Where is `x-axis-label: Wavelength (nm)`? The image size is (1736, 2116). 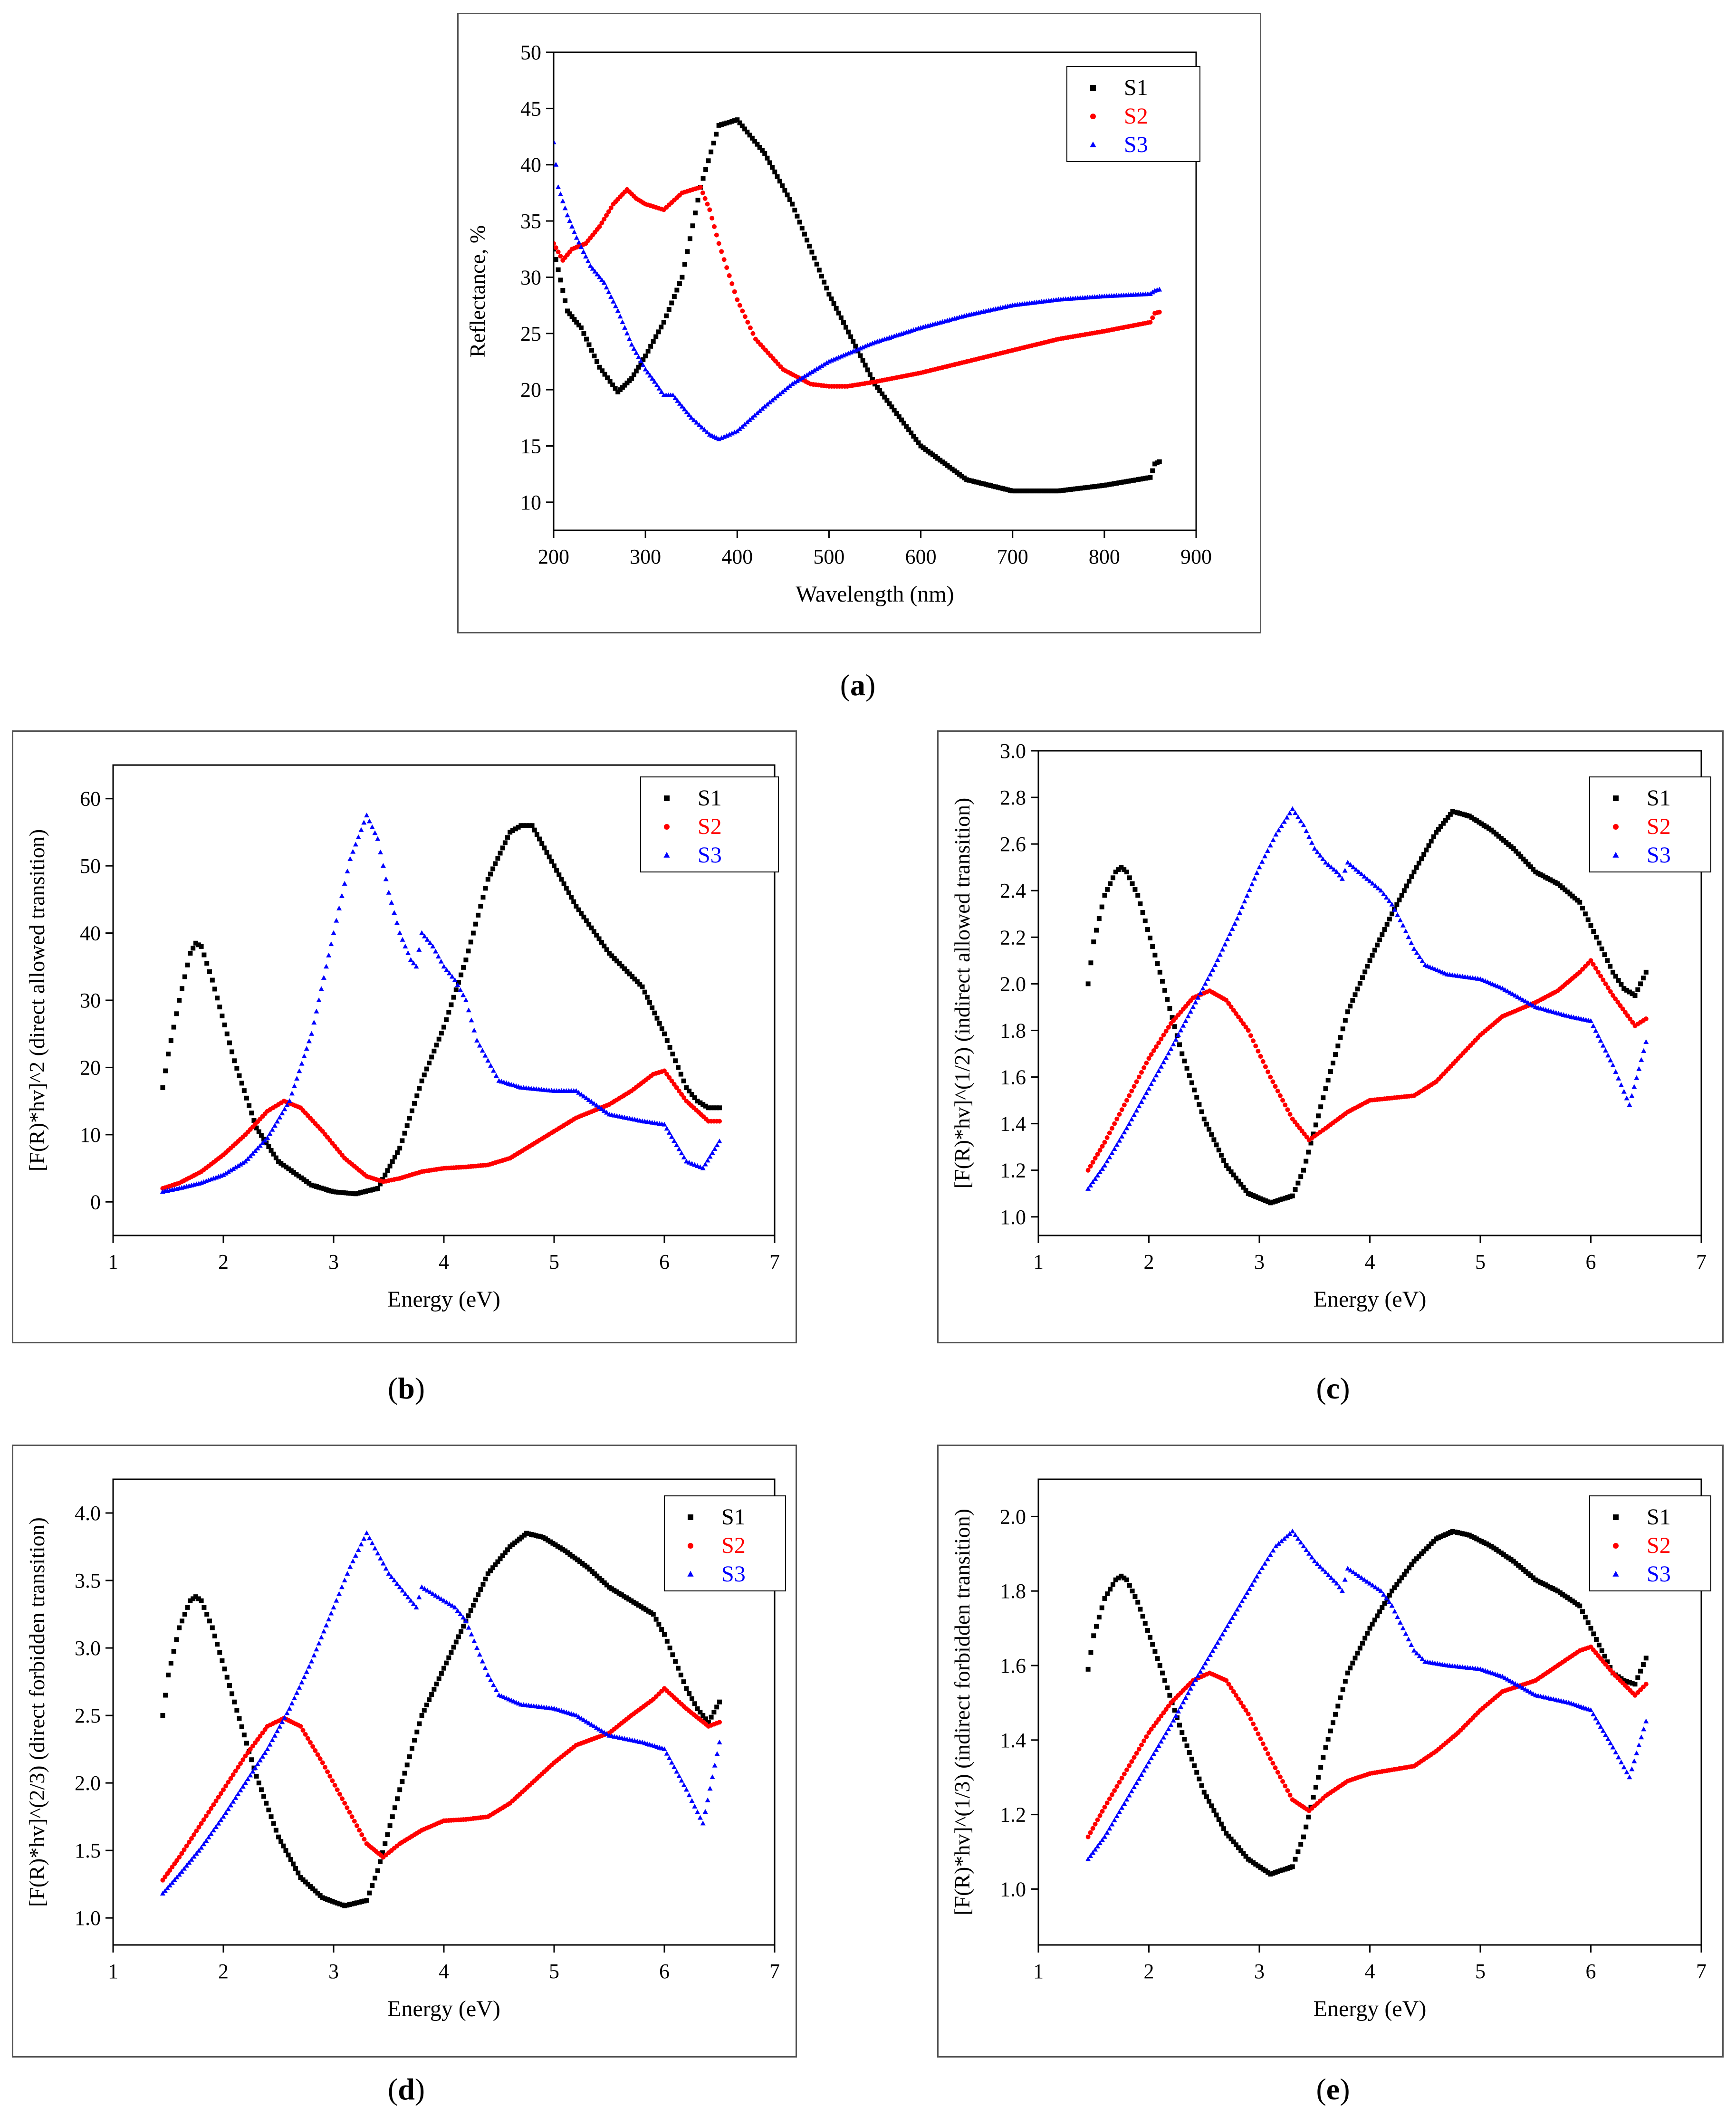 x-axis-label: Wavelength (nm) is located at coordinates (875, 594).